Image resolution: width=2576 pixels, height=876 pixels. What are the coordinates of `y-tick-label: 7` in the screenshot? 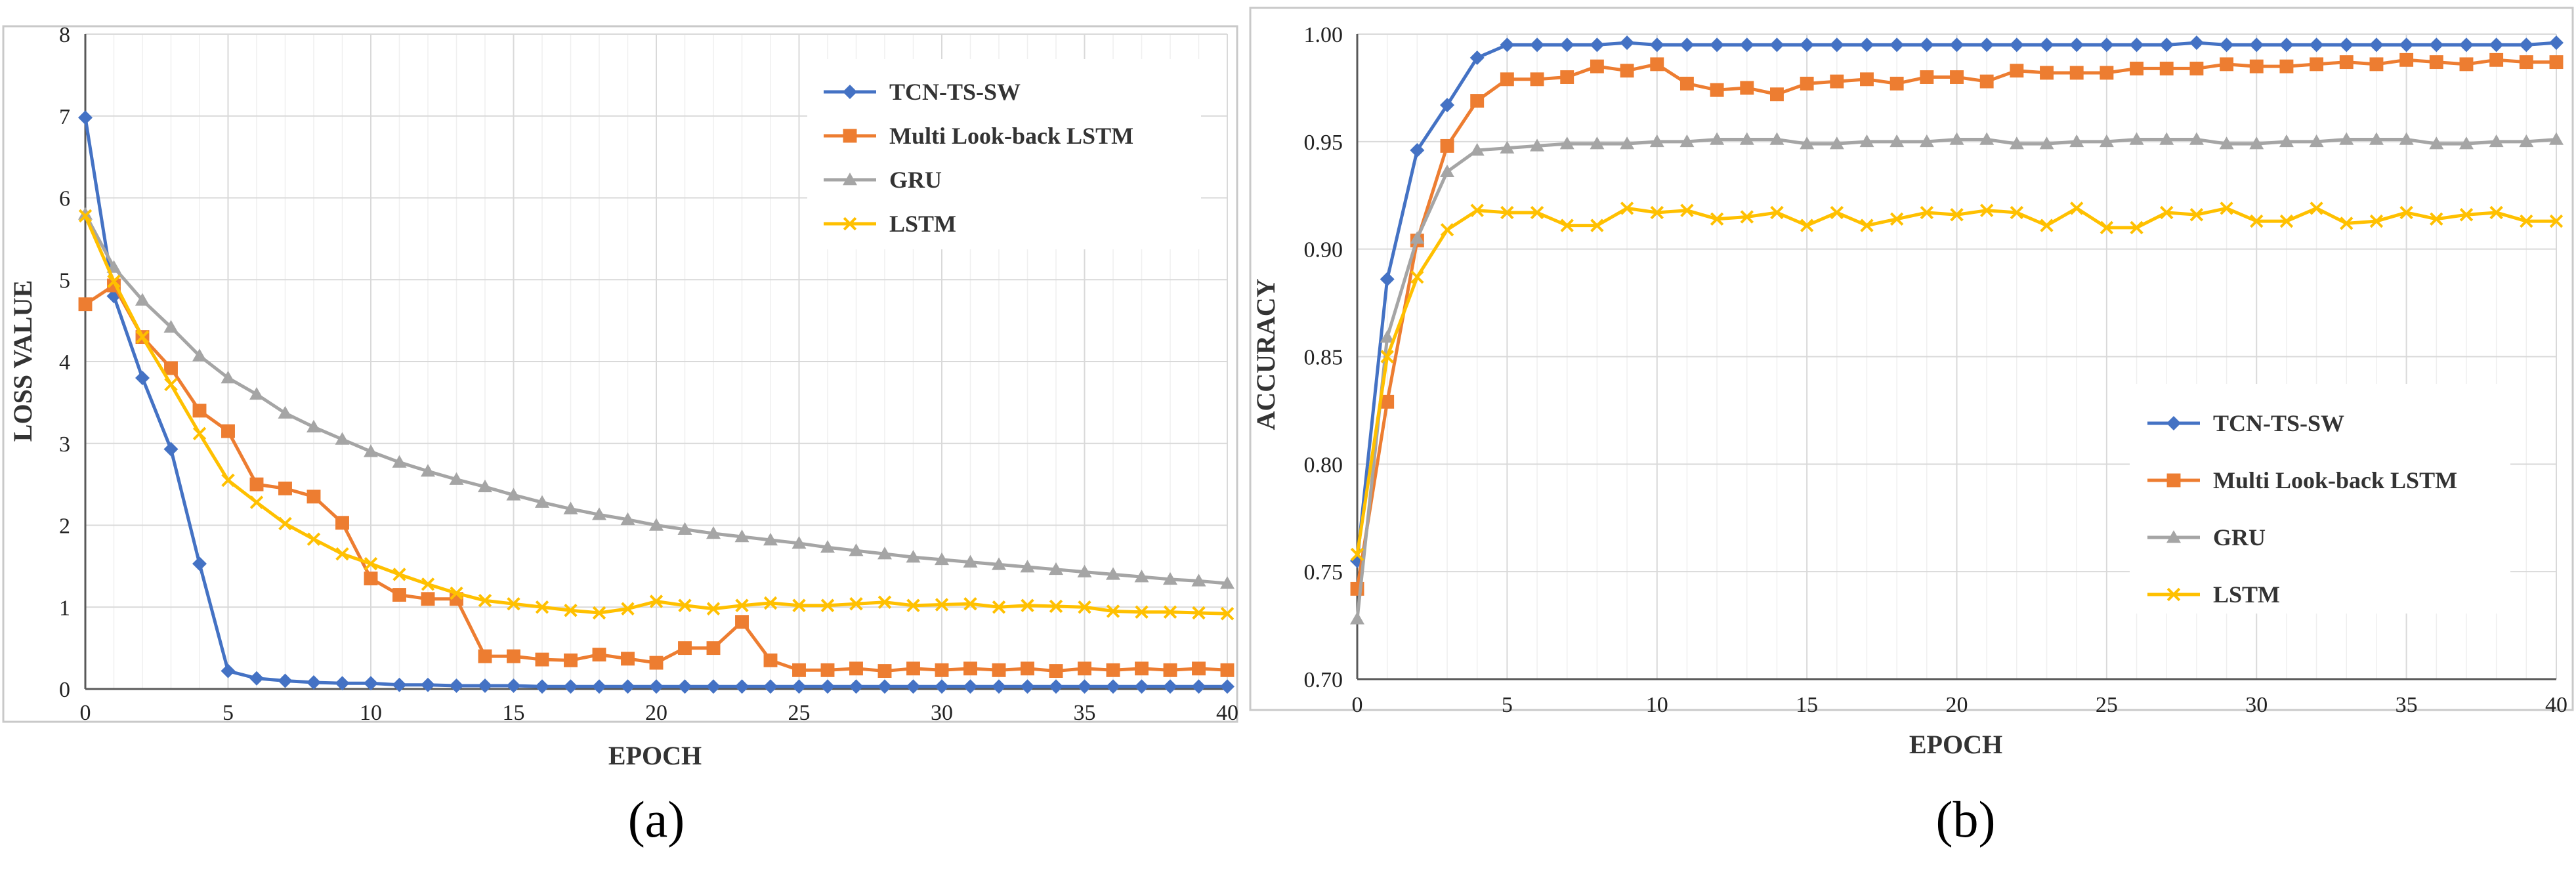 It's located at (64, 117).